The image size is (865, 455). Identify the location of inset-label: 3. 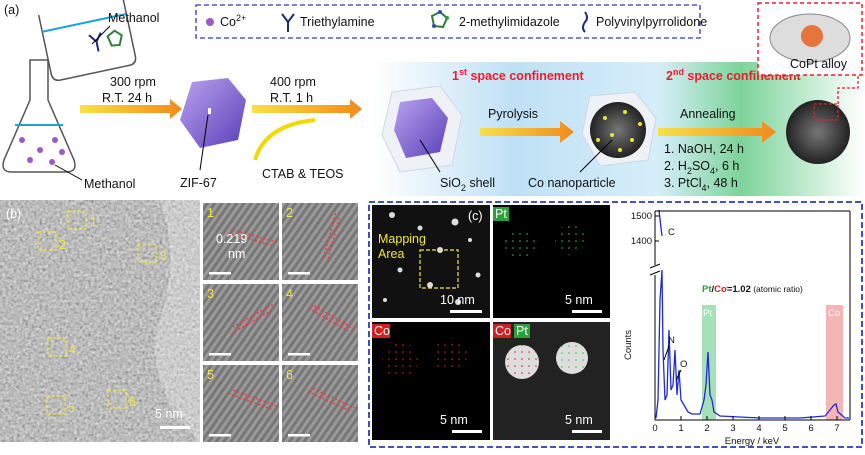
(210, 294).